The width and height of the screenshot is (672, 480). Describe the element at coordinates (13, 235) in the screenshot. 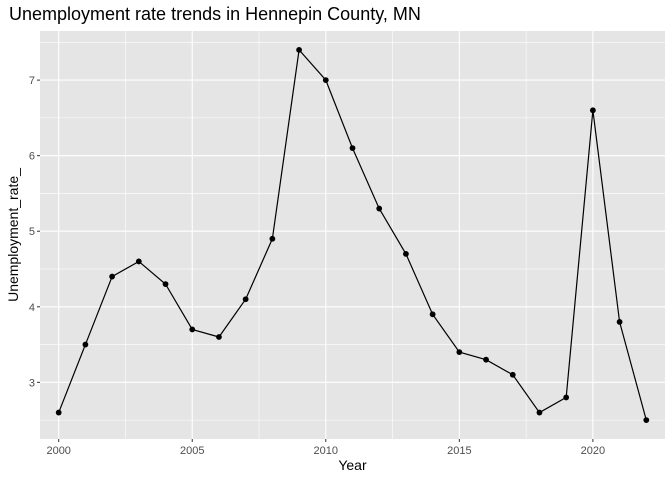

I see `y-axis-title: Unemployment_rate_` at that location.